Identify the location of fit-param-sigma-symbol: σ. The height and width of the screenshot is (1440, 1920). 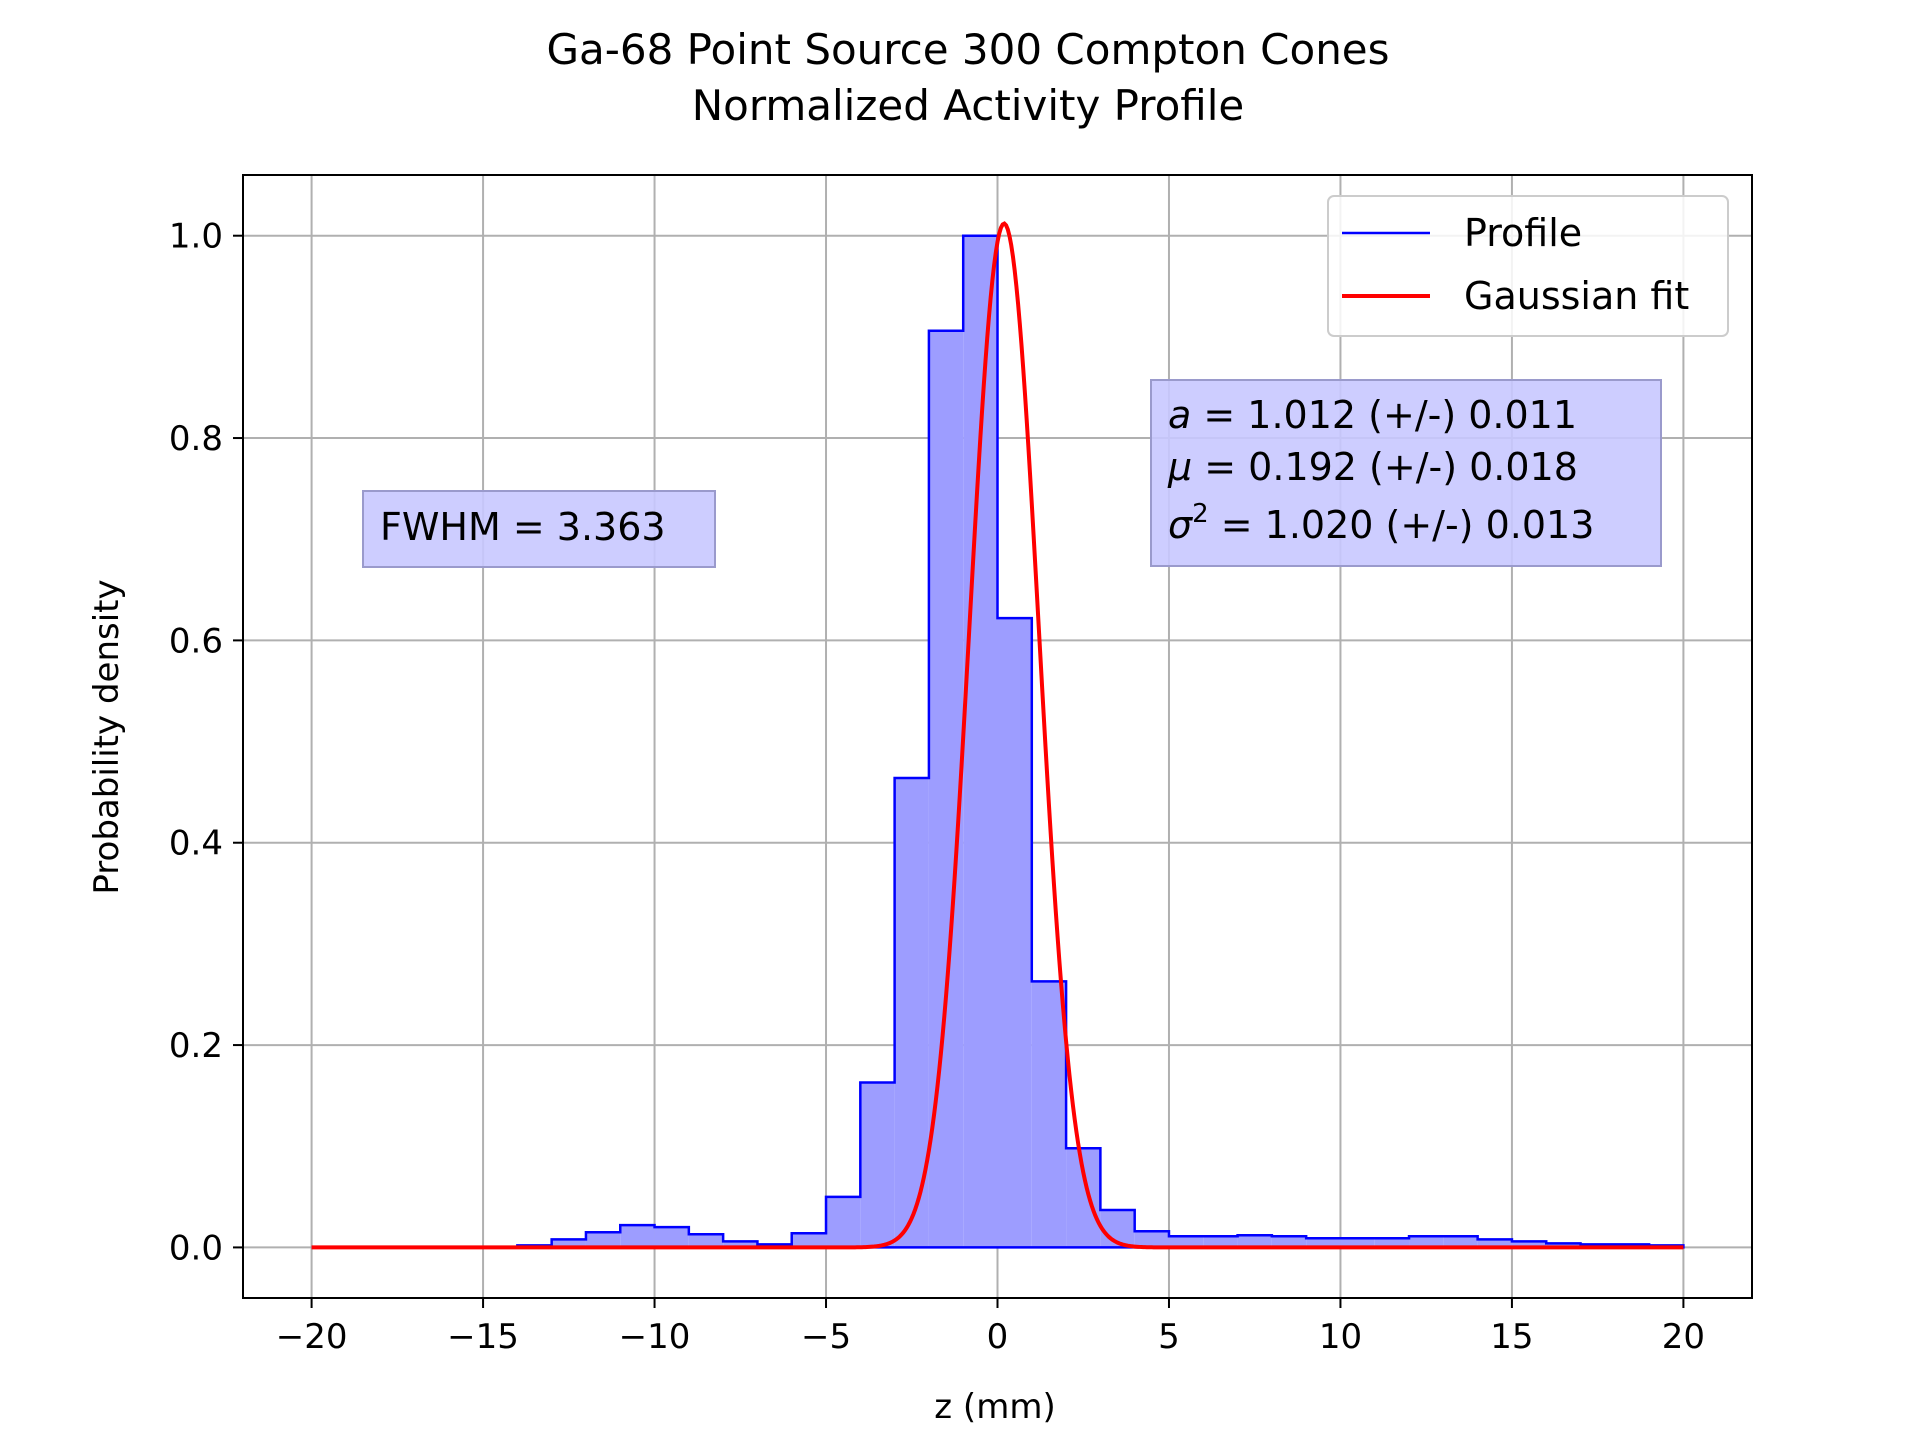
(1181, 525).